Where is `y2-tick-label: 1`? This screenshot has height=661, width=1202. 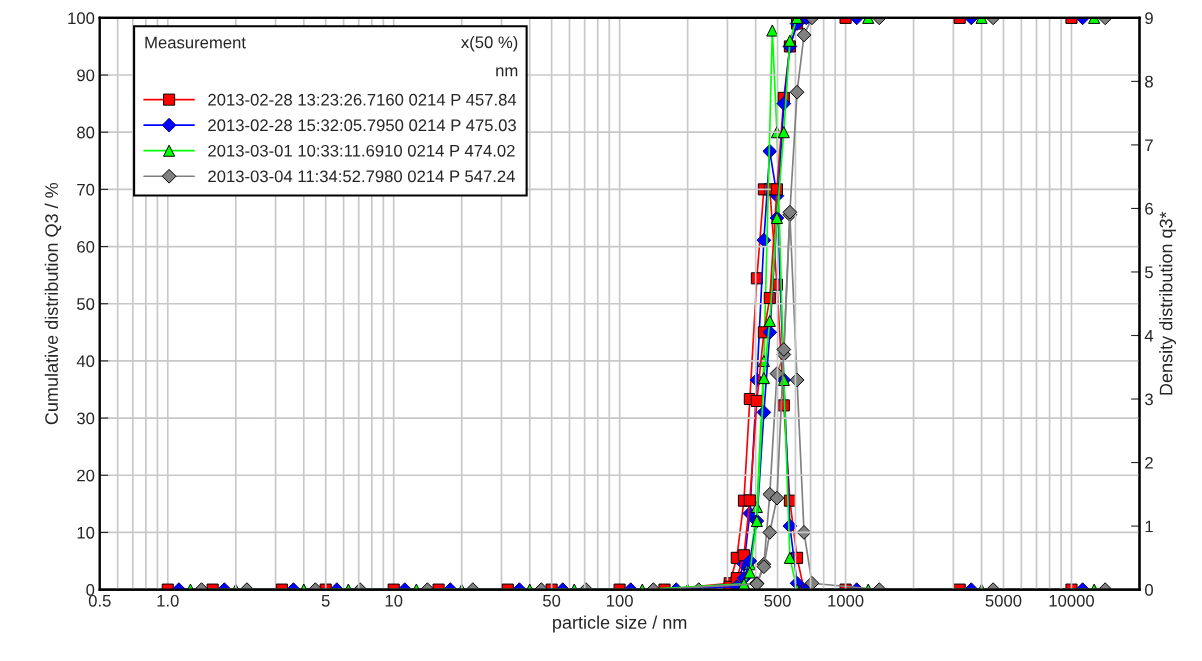
y2-tick-label: 1 is located at coordinates (1149, 526).